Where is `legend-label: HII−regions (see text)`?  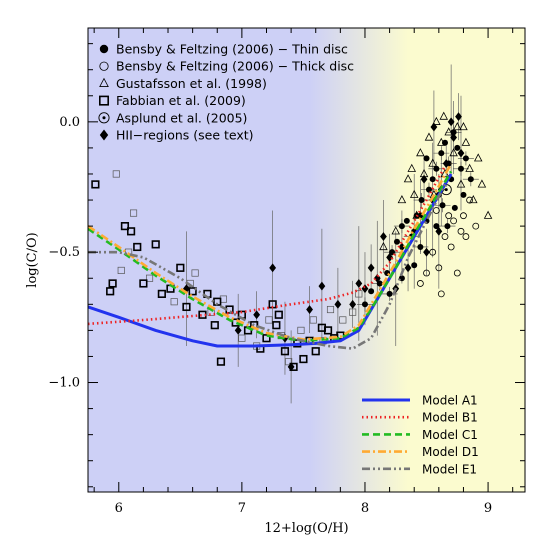
legend-label: HII−regions (see text) is located at coordinates (185, 135).